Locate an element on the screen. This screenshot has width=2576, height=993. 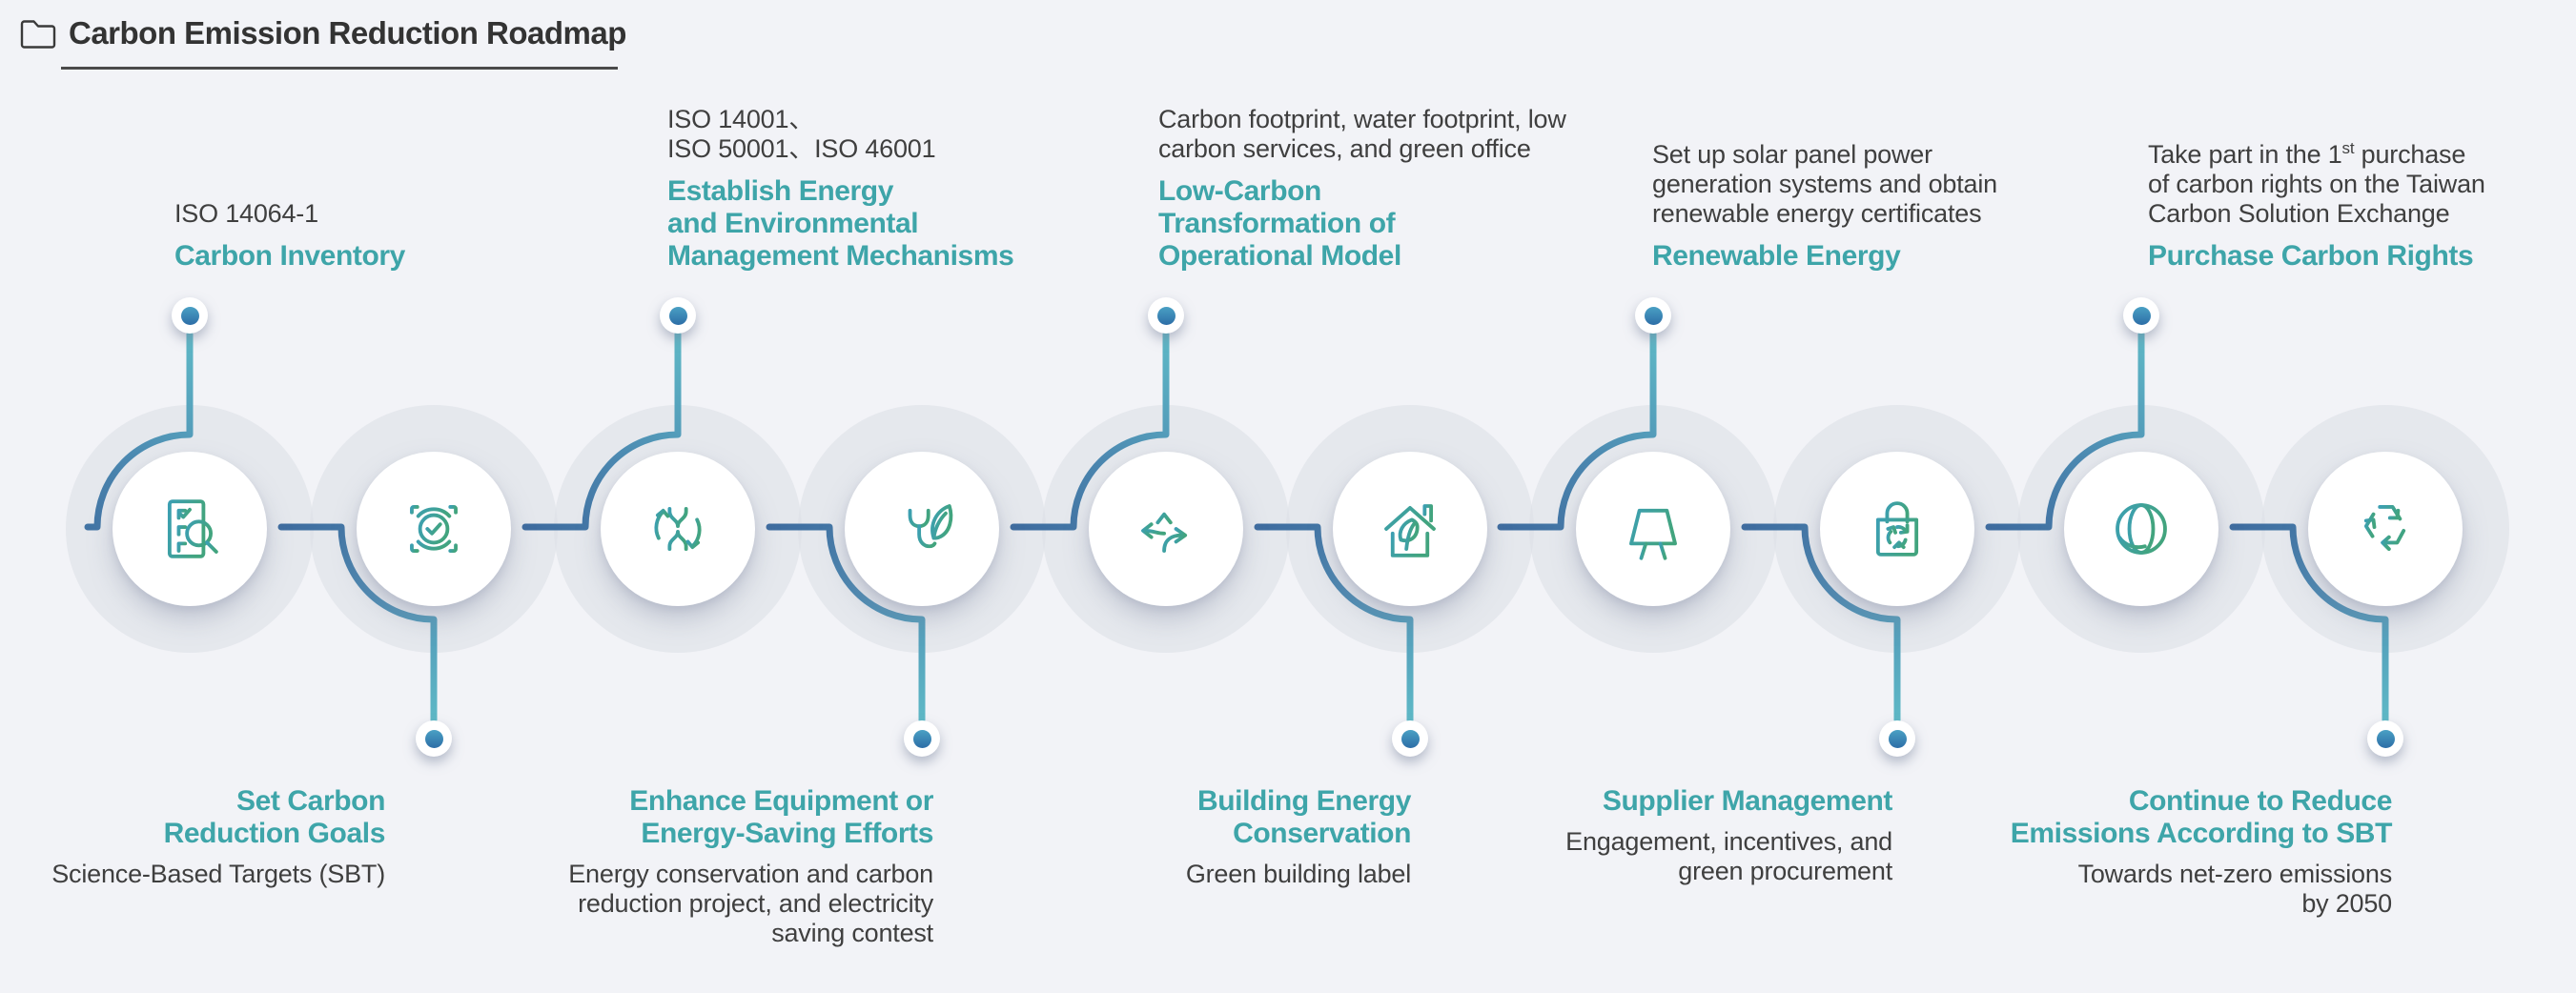
step-title: Carbon Inventory is located at coordinates (289, 256).